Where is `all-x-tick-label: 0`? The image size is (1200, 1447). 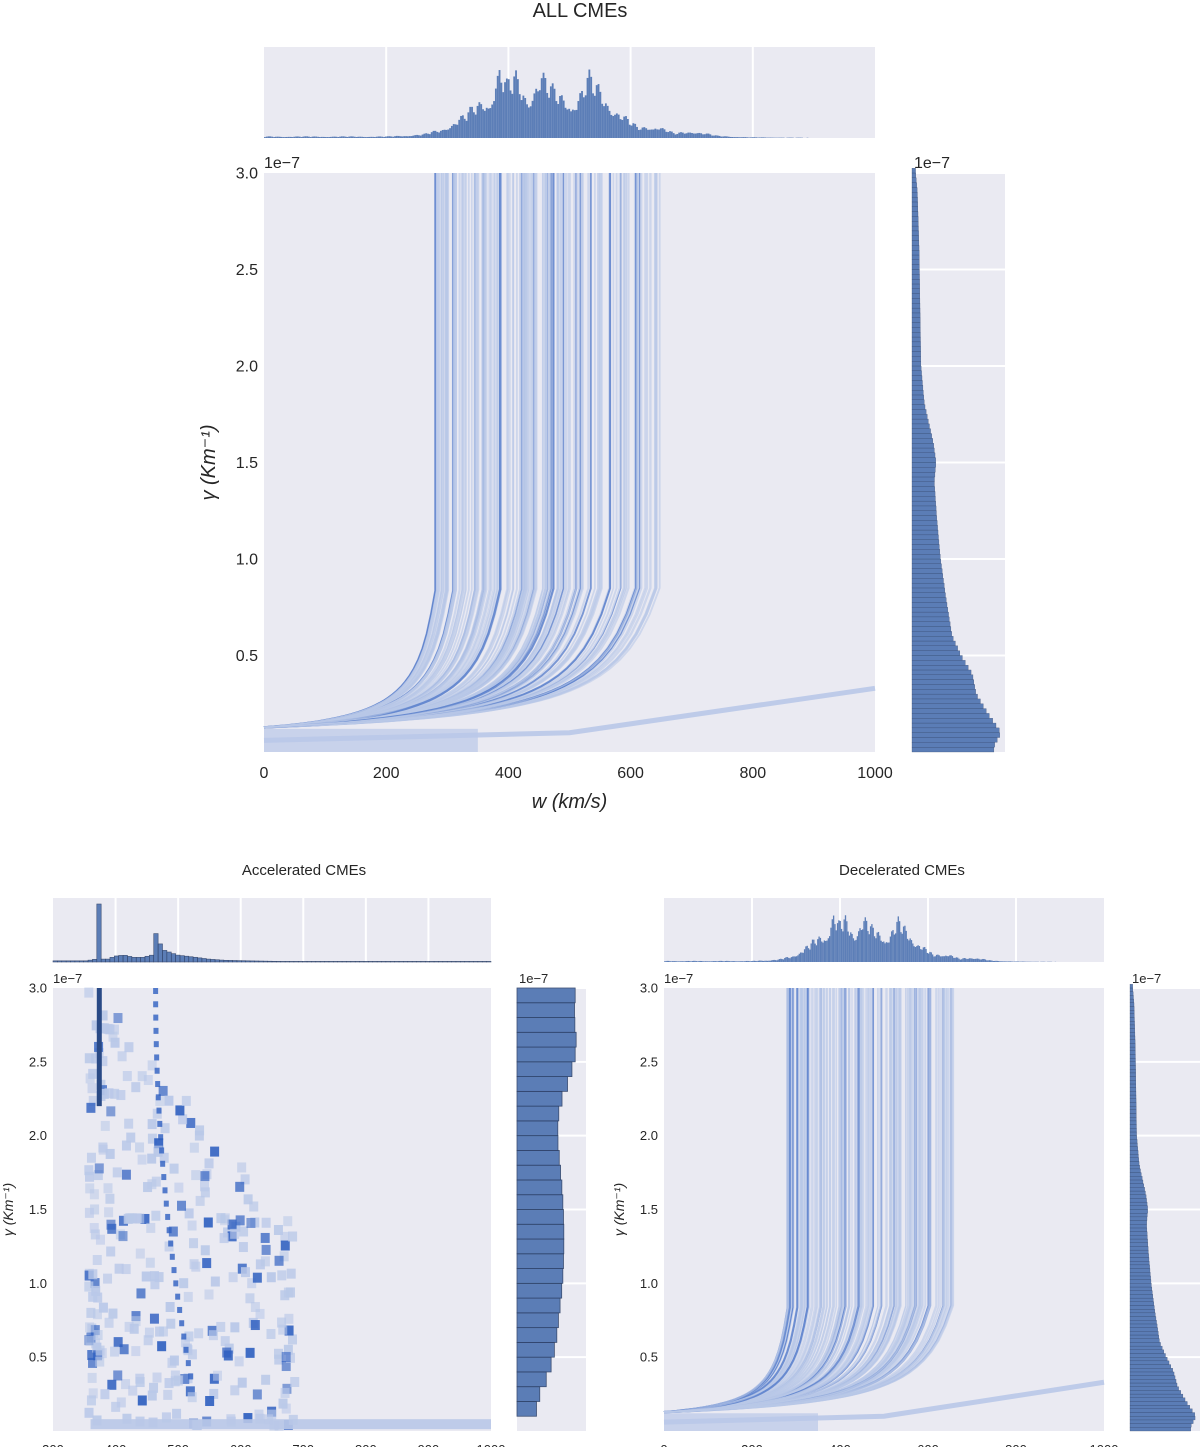 all-x-tick-label: 0 is located at coordinates (264, 773).